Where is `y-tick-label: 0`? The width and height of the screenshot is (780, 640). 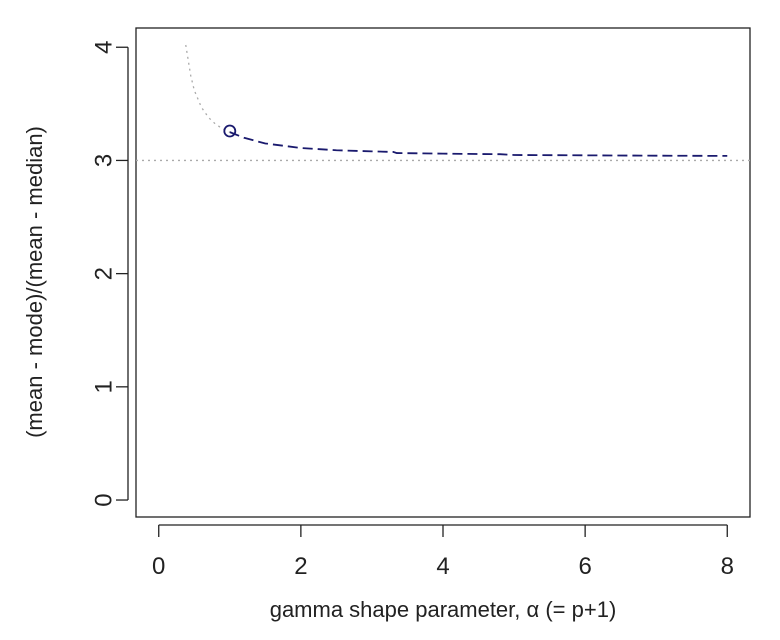
y-tick-label: 0 is located at coordinates (103, 499).